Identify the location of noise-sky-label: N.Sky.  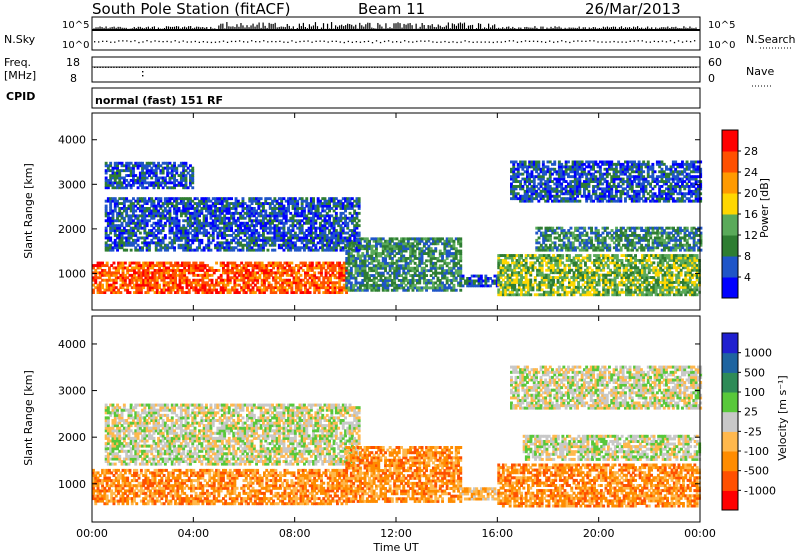
(20, 39).